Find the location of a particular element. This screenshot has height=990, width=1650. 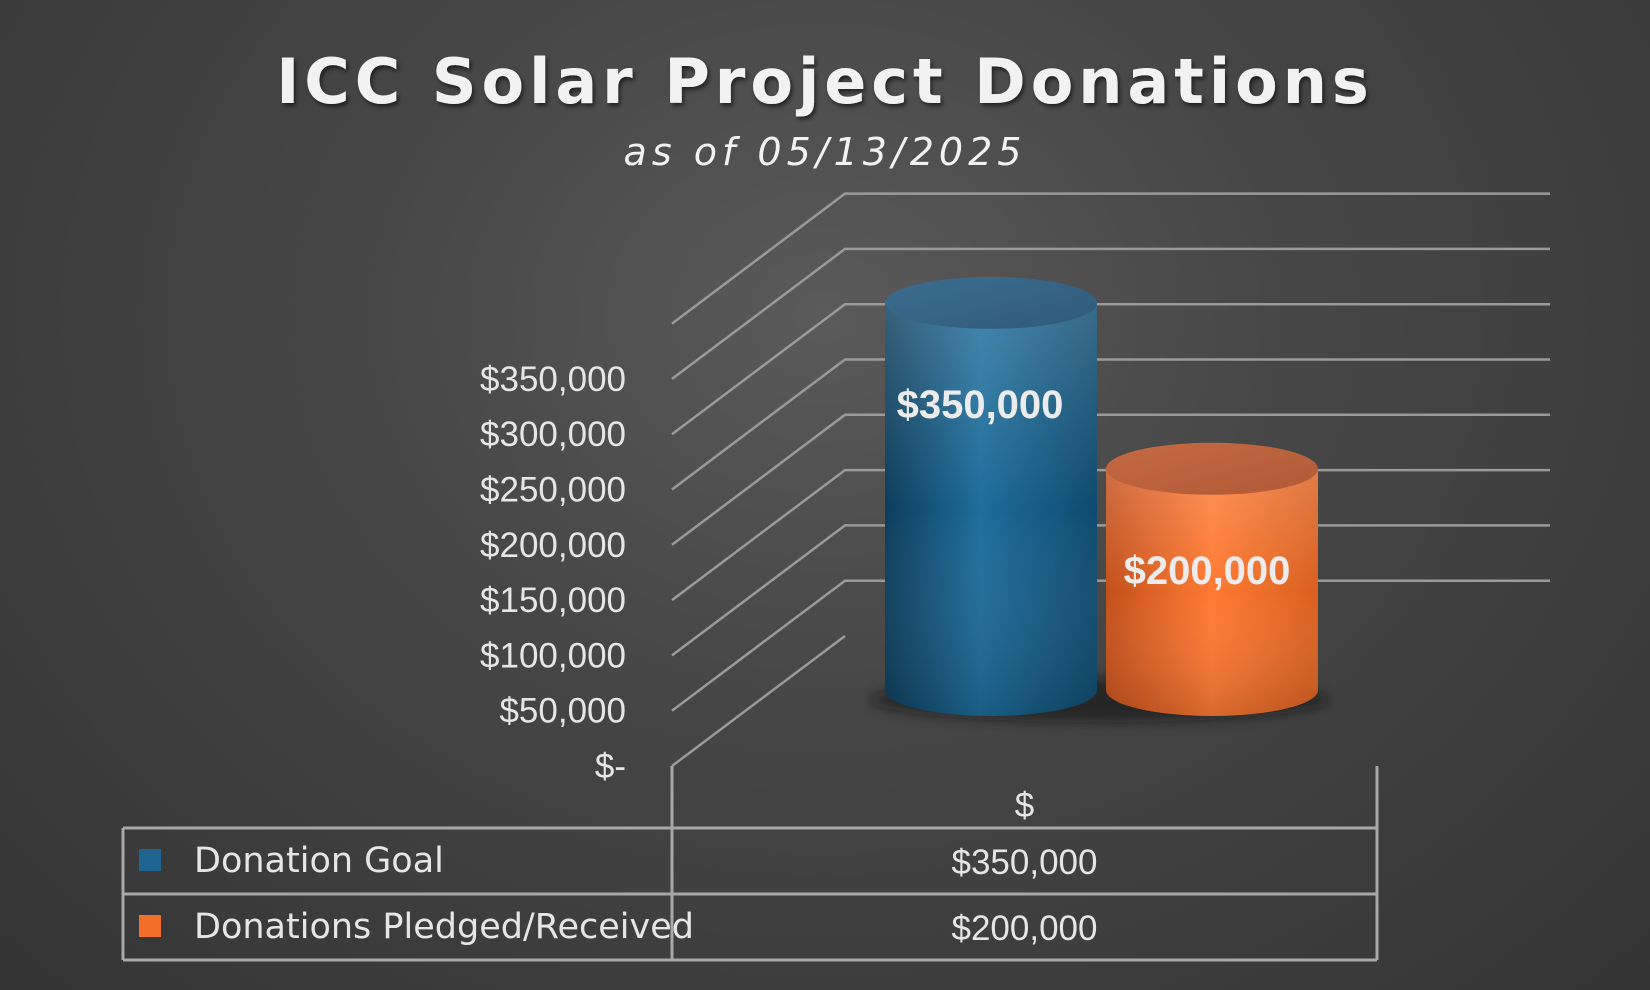

bars: $350,000 $200,000 is located at coordinates (1100, 499).